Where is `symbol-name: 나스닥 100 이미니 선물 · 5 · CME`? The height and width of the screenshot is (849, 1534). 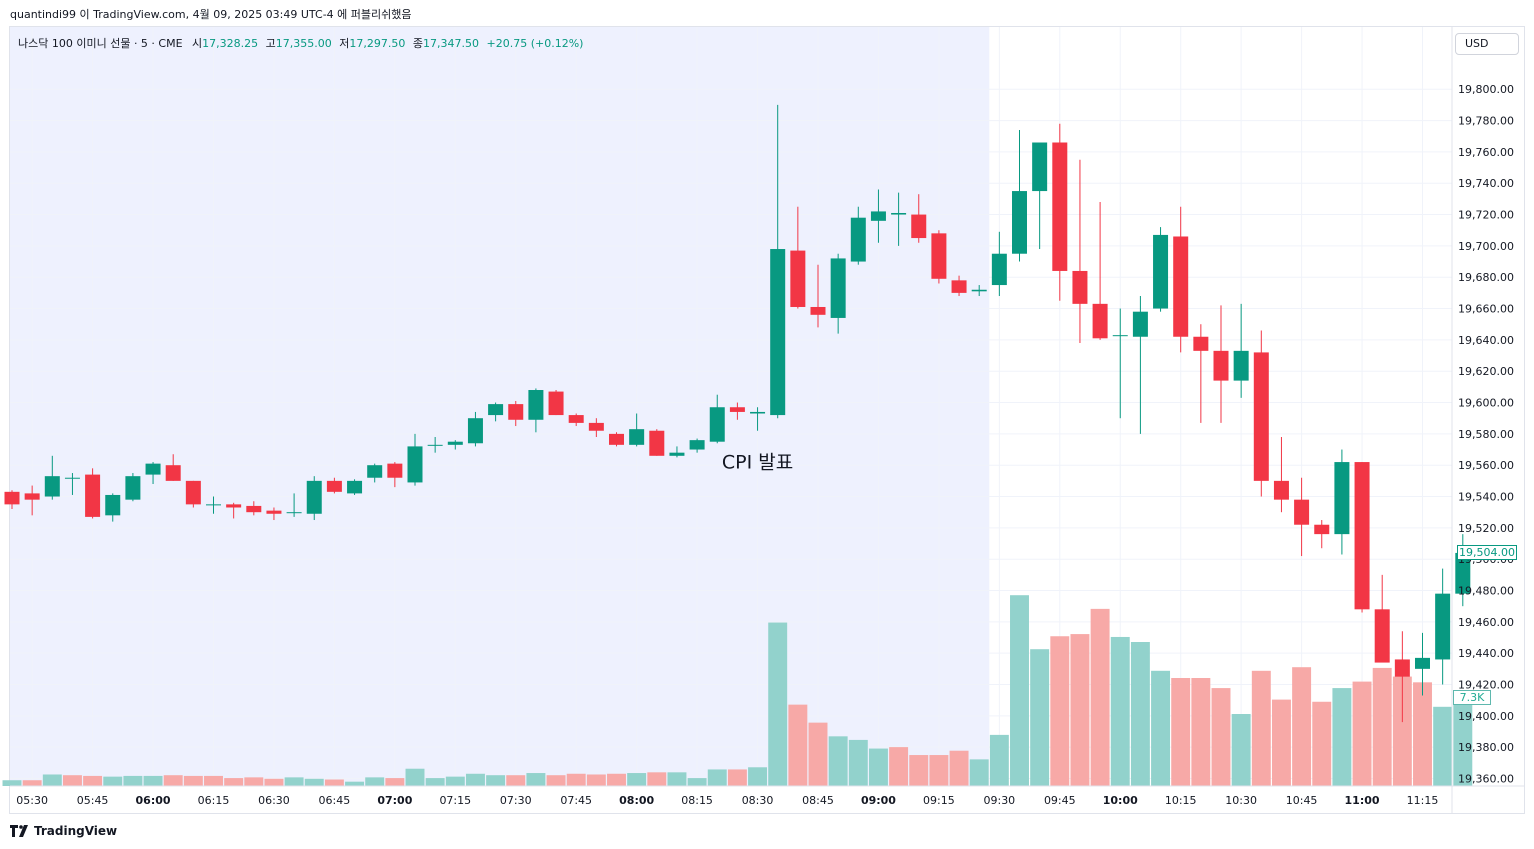 symbol-name: 나스닥 100 이미니 선물 · 5 · CME is located at coordinates (100, 43).